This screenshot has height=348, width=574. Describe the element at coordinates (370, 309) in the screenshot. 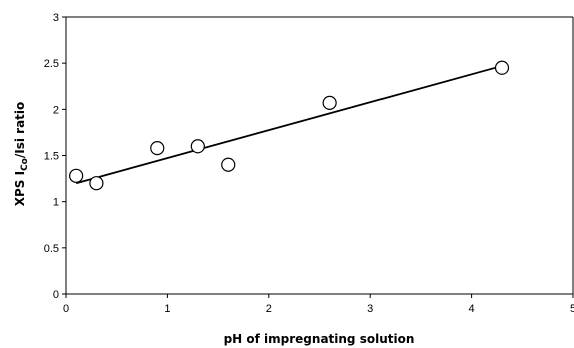

I see `x-tick-label: 3` at that location.